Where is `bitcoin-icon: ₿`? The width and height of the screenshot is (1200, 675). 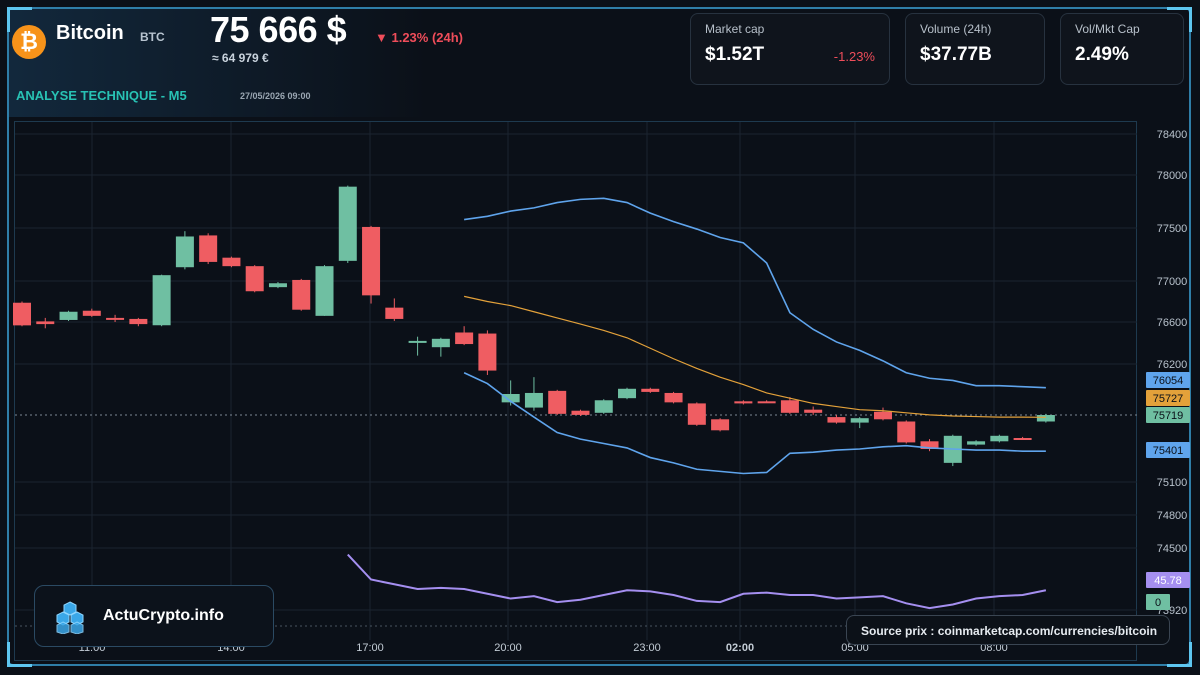 bitcoin-icon: ₿ is located at coordinates (29, 42).